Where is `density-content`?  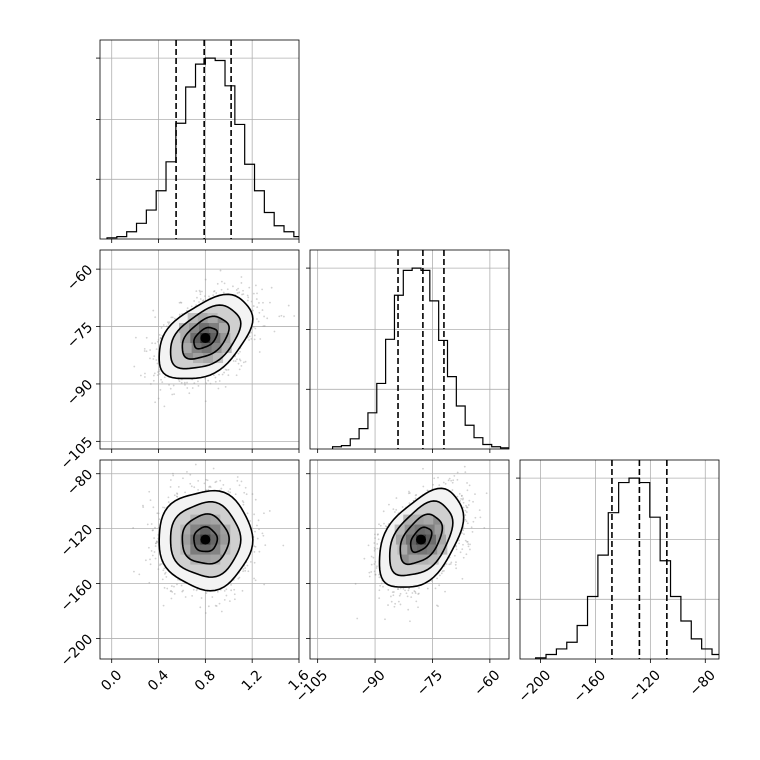
density-content is located at coordinates (409, 559).